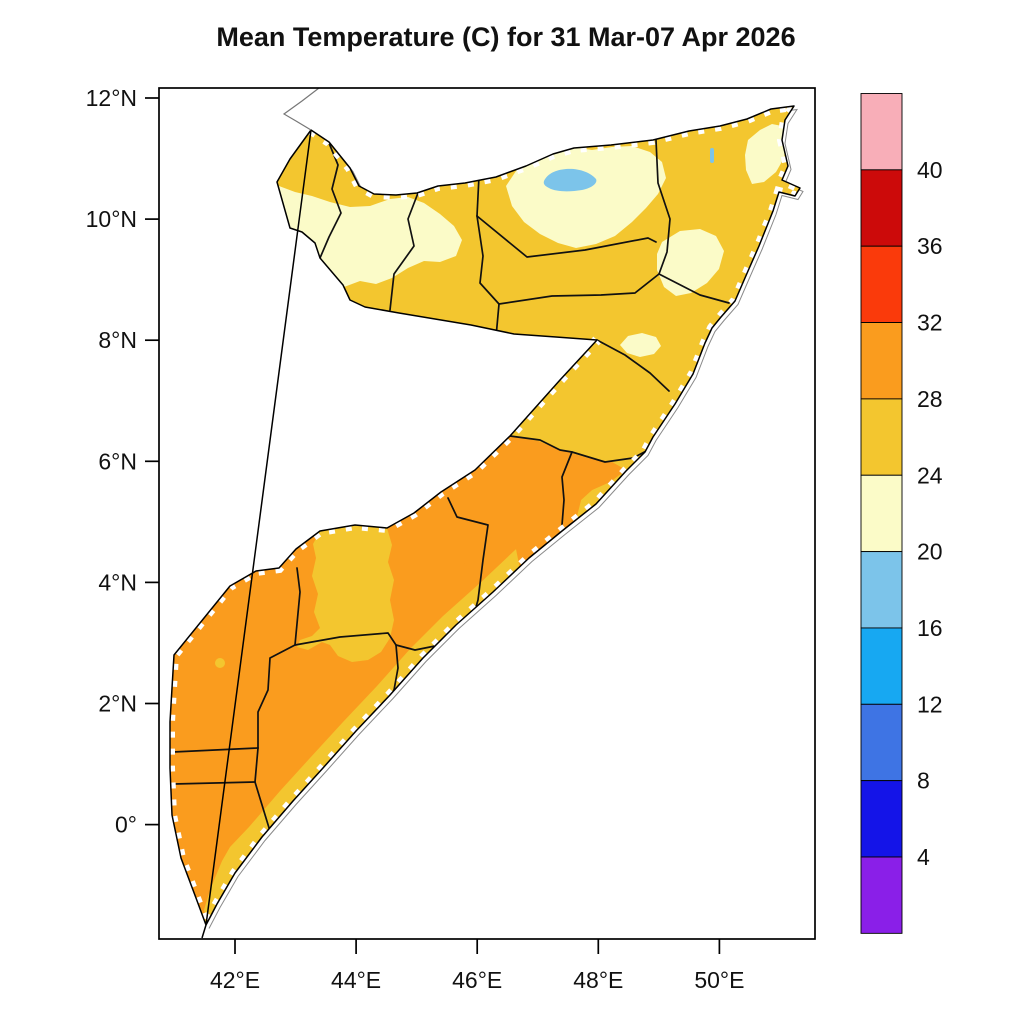 The image size is (1024, 1024). I want to click on colorbar-label: 12, so click(930, 704).